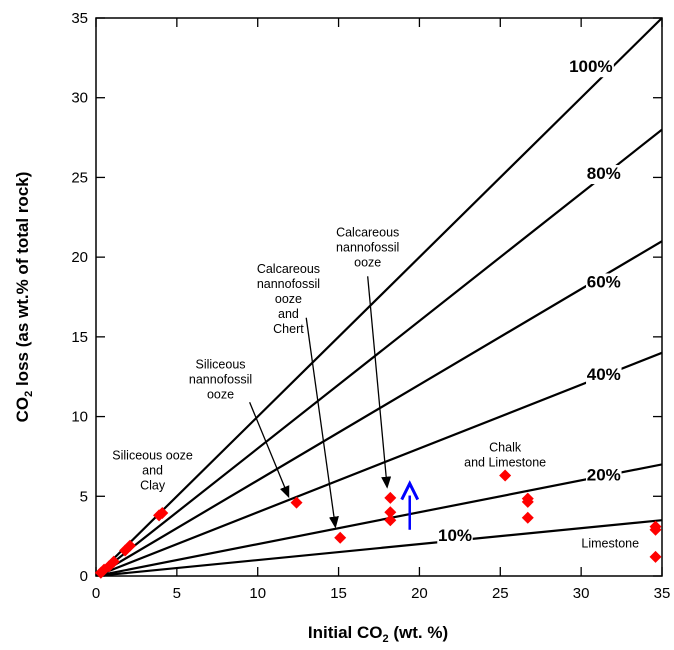  What do you see at coordinates (79, 18) in the screenshot?
I see `y-tick-label: 35` at bounding box center [79, 18].